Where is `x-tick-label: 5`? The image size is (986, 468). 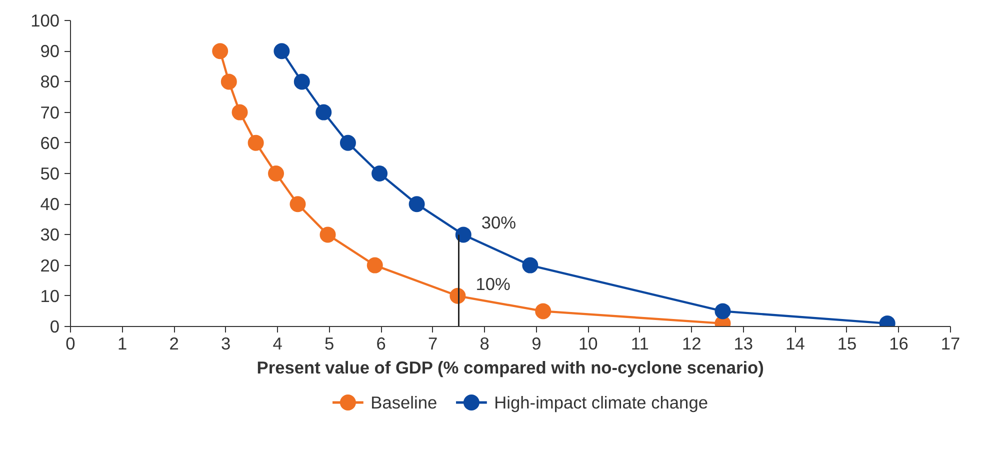 x-tick-label: 5 is located at coordinates (329, 344).